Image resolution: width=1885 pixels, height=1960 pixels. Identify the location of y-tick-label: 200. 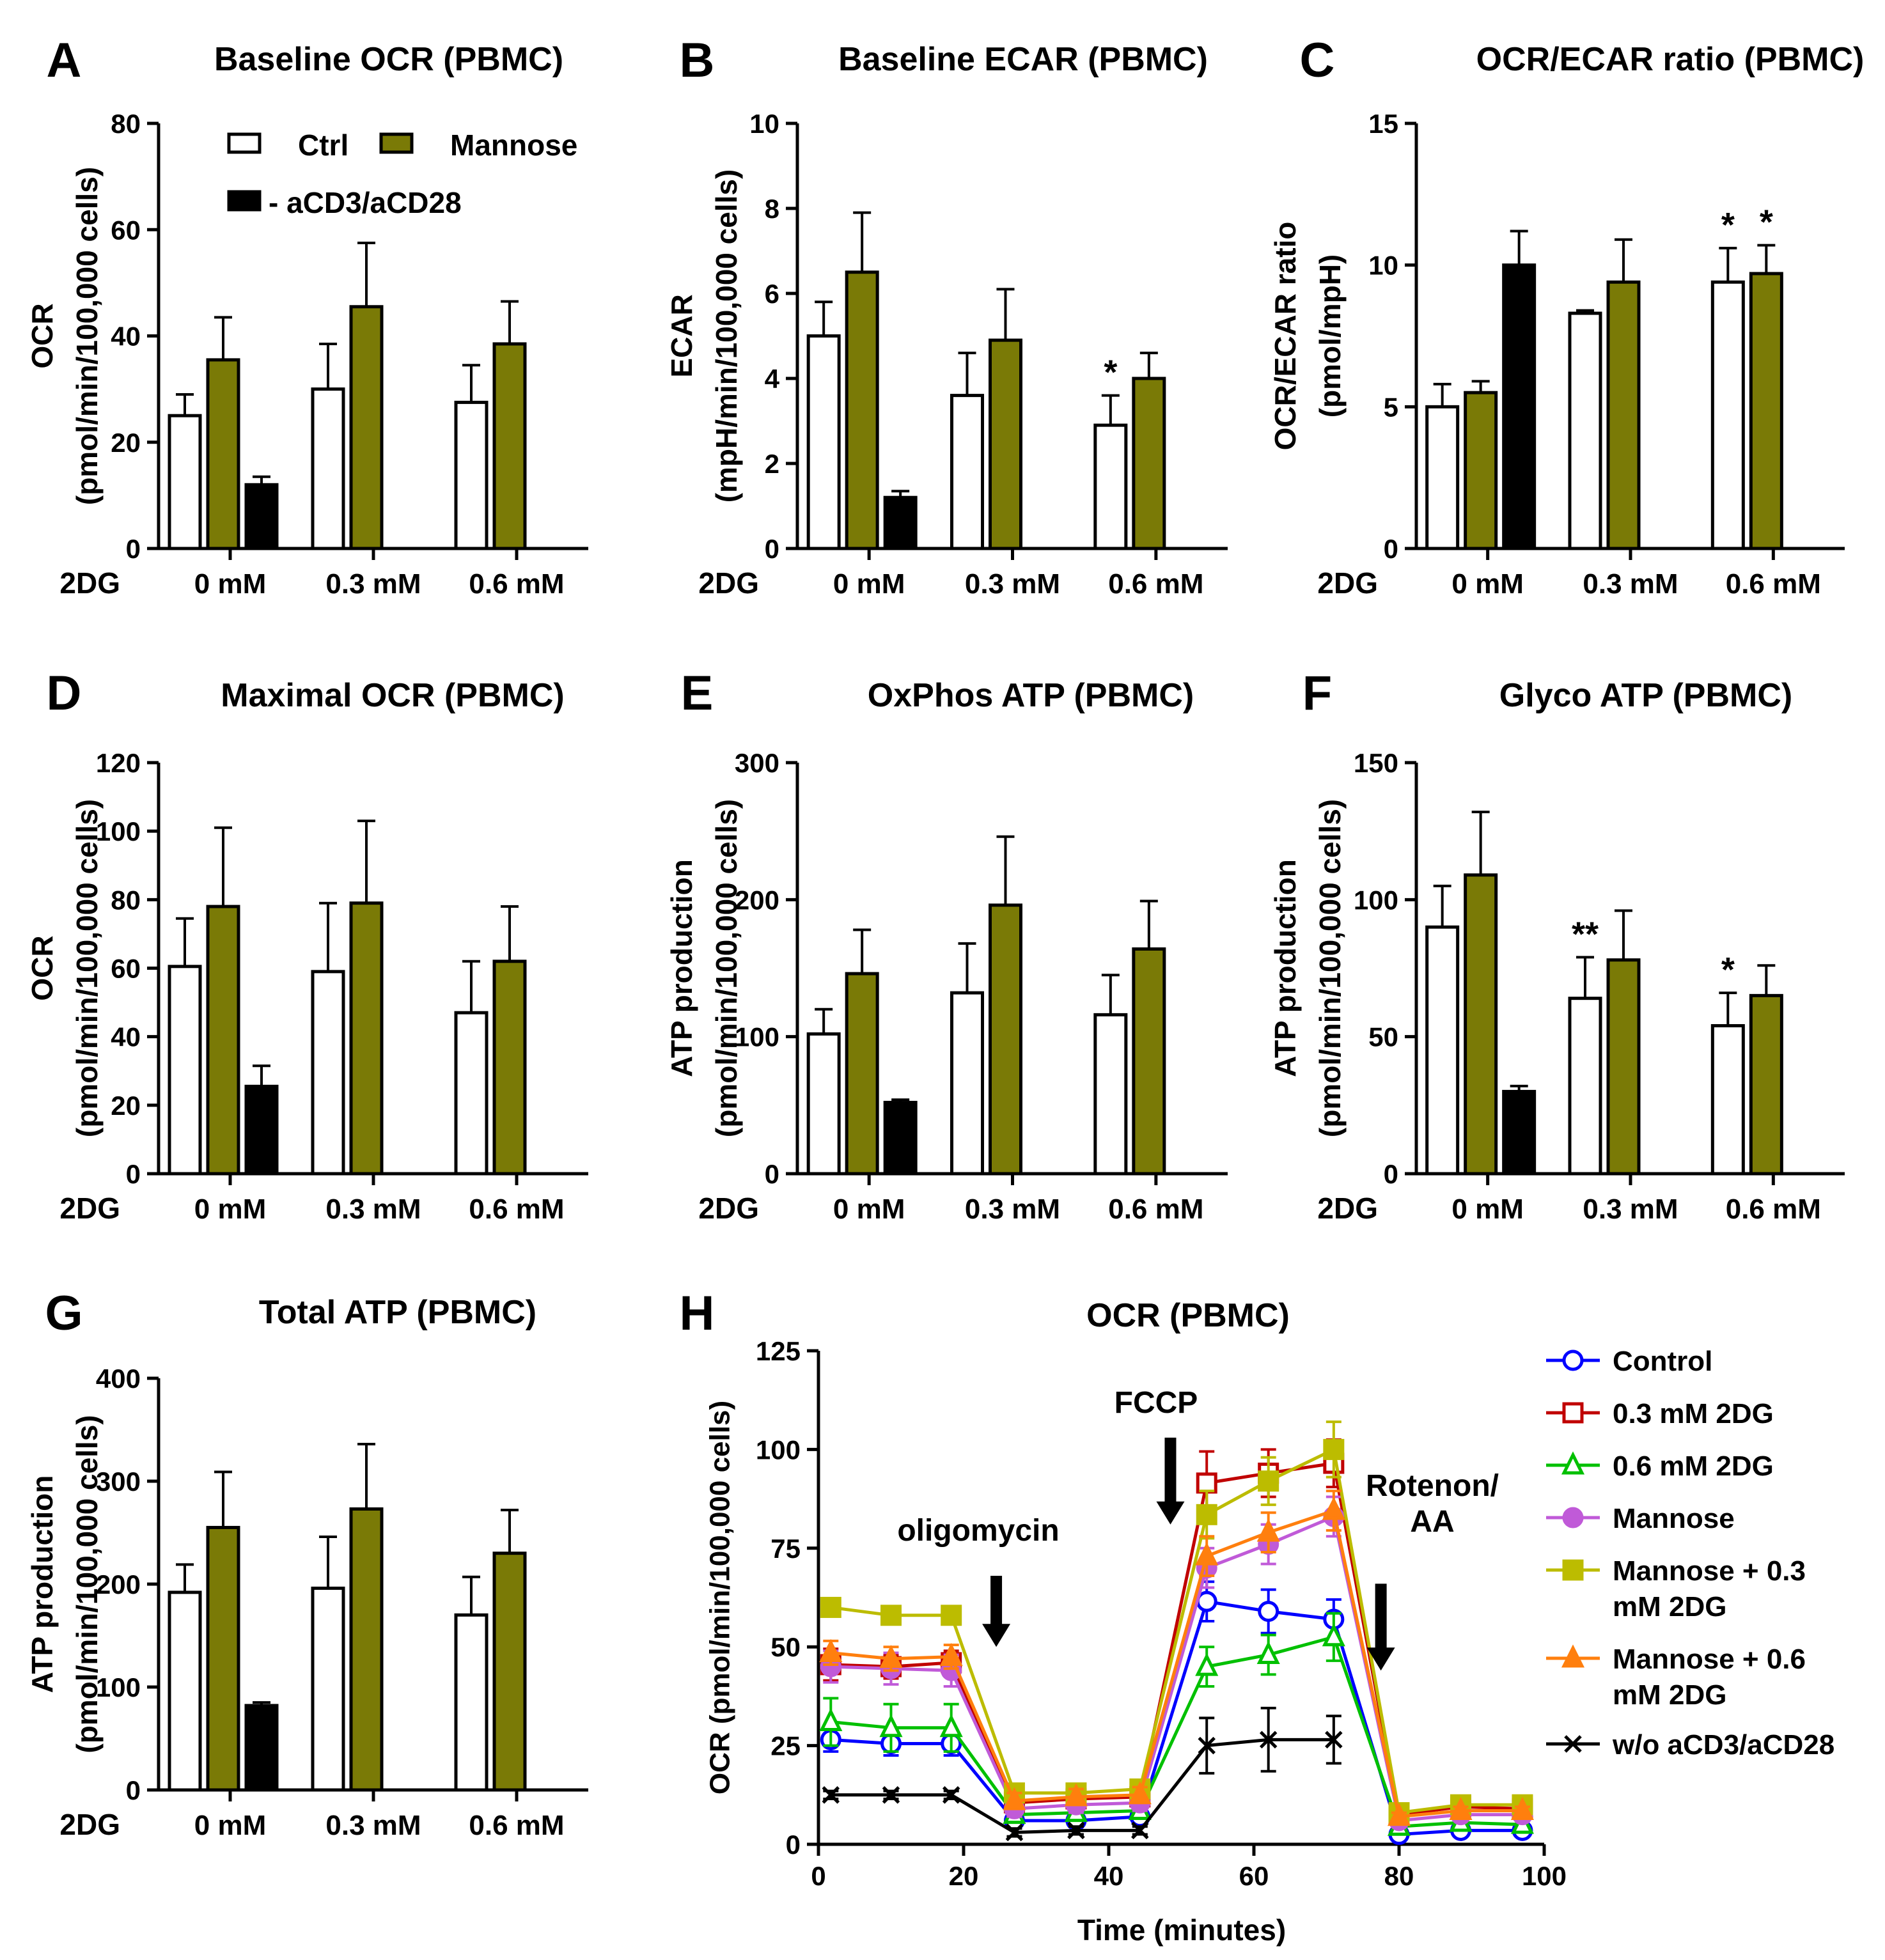
(757, 900).